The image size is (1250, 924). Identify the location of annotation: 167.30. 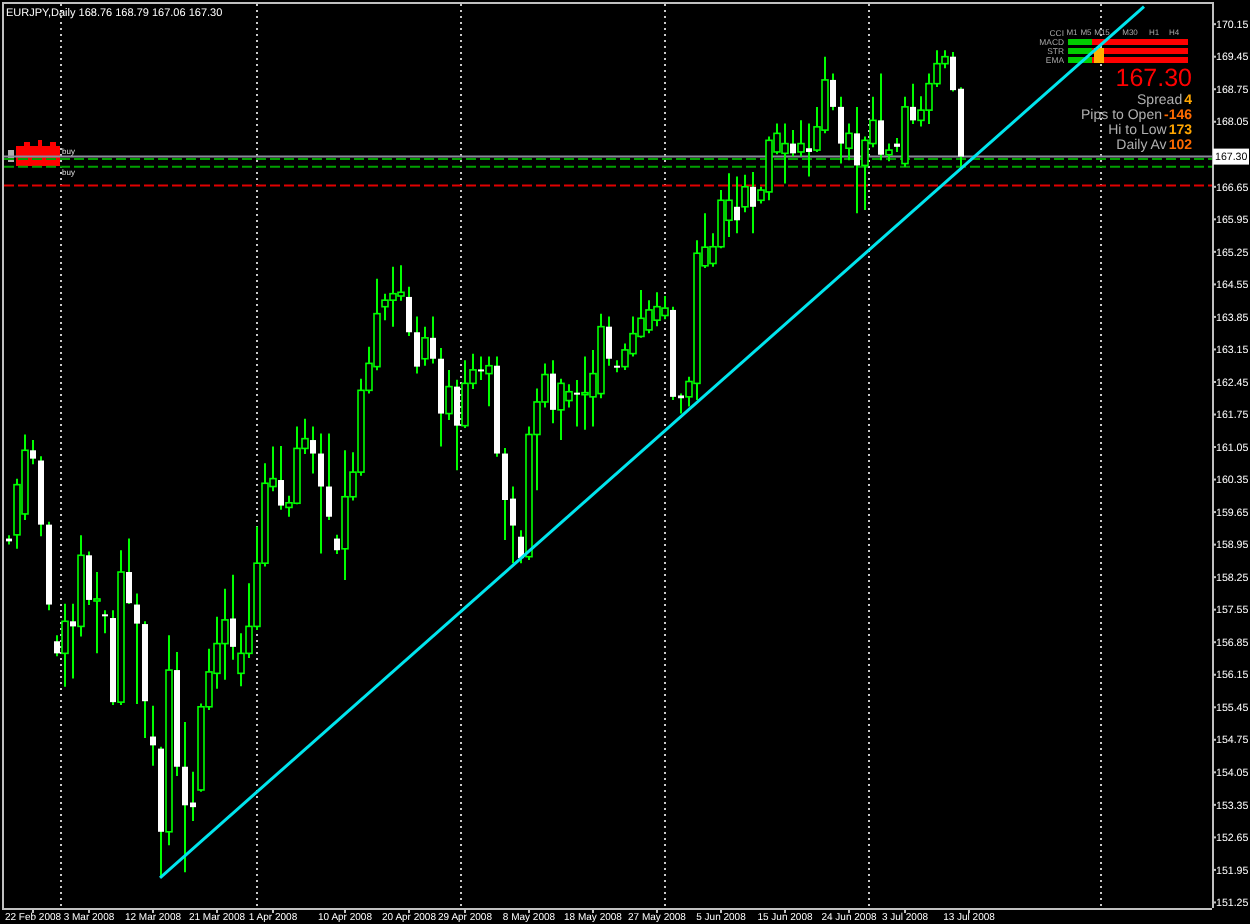
(1154, 78).